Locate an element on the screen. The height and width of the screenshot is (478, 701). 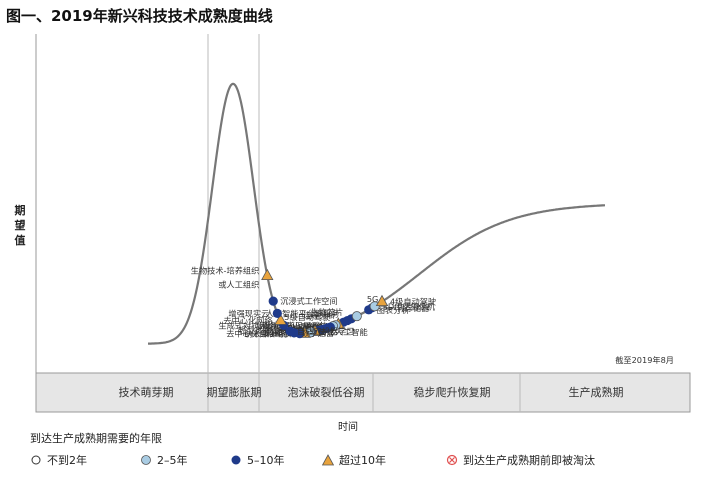
y-axis-label-3: 值 is located at coordinates (20, 240).